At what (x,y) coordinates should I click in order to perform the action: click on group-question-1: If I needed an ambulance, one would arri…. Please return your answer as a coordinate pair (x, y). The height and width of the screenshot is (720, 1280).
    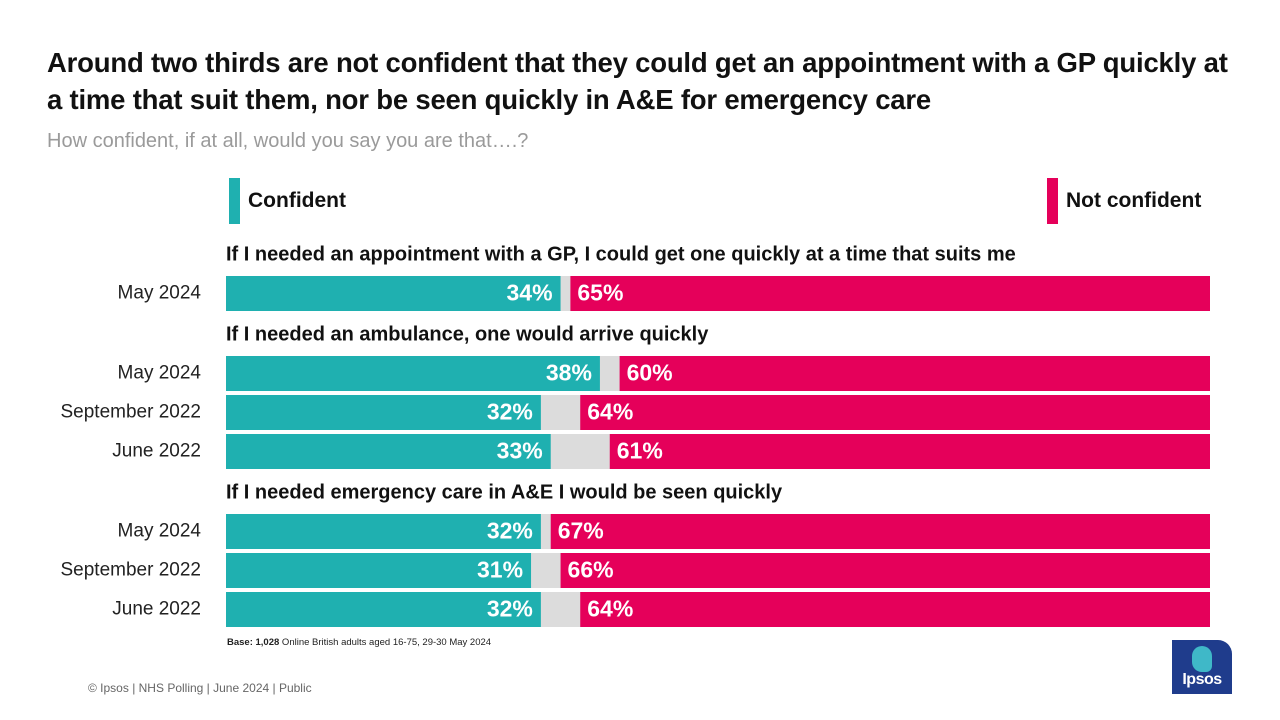
    Looking at the image, I should click on (467, 334).